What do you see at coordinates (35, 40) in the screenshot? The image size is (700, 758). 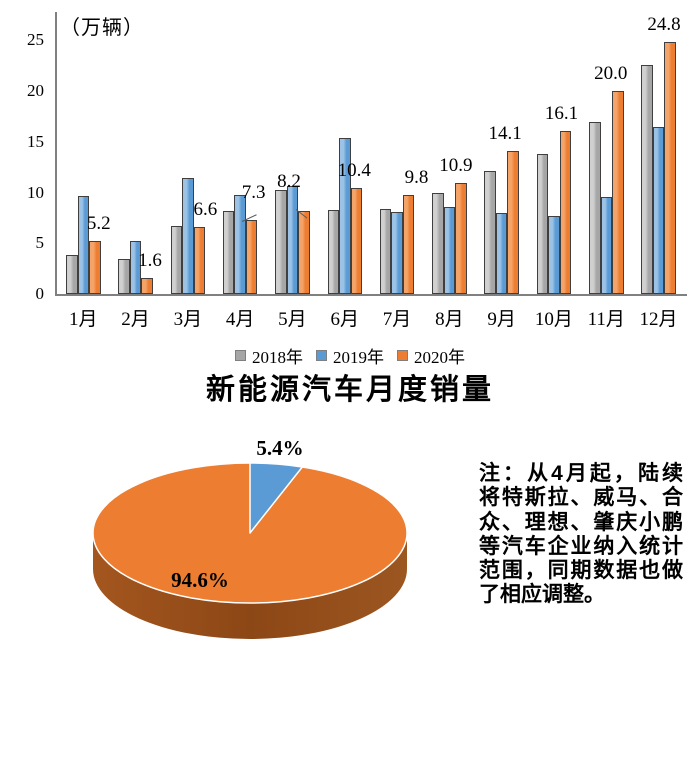 I see `y-tick-label: 25` at bounding box center [35, 40].